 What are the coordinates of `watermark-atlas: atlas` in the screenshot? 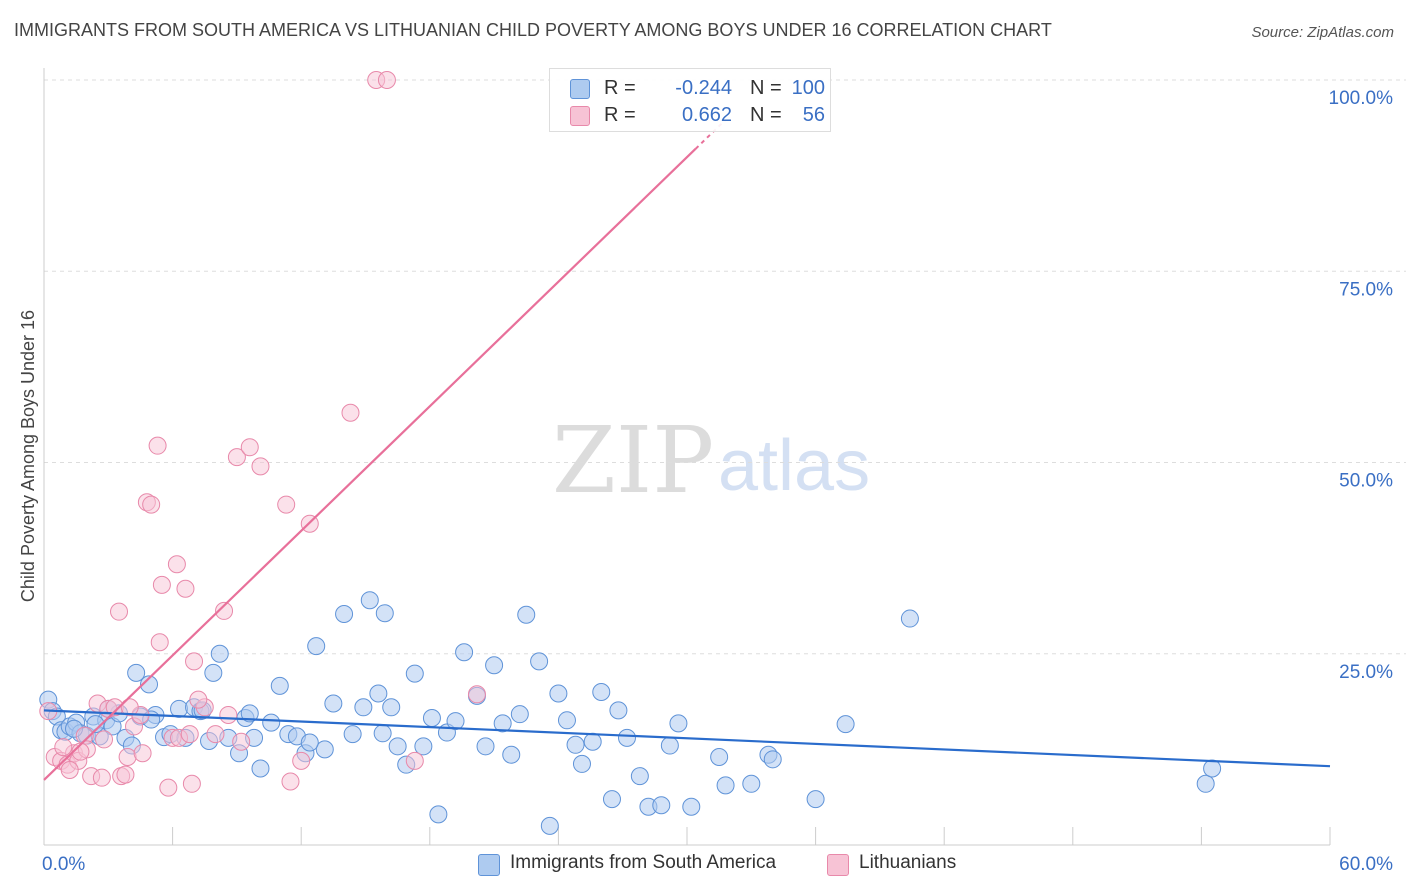 It's located at (794, 466).